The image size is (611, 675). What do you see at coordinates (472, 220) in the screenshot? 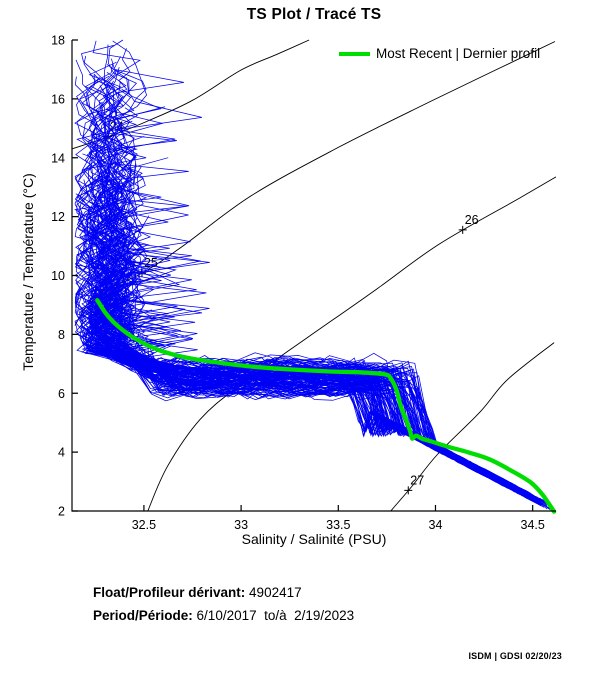
I see `contour-label-26: 26` at bounding box center [472, 220].